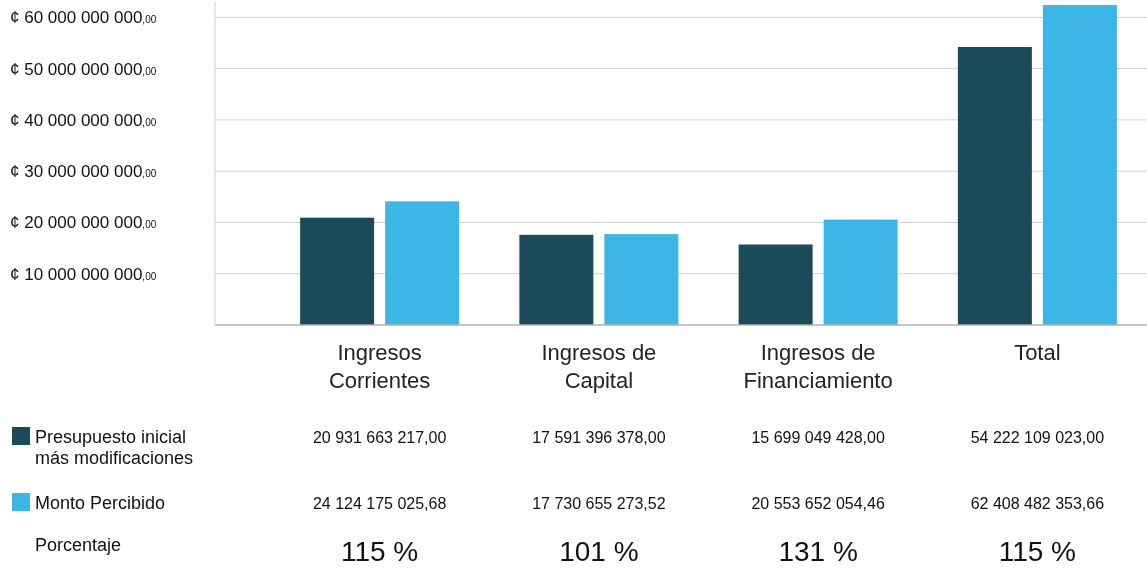 The width and height of the screenshot is (1147, 568). I want to click on data-label: 54 222 109 023,00, so click(1037, 437).